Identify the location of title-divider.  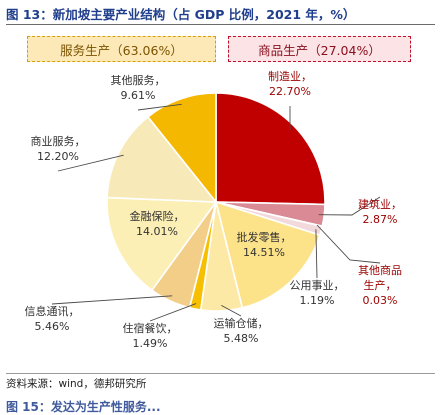
(220, 24).